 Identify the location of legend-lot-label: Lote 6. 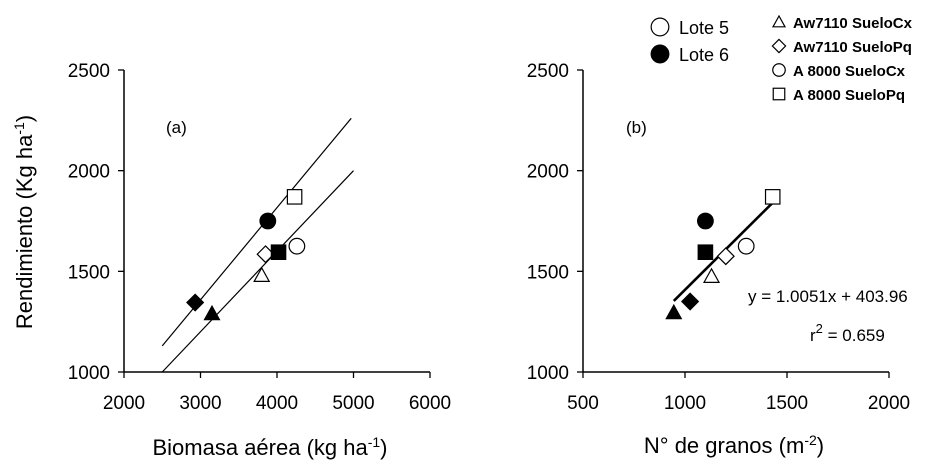
(704, 55).